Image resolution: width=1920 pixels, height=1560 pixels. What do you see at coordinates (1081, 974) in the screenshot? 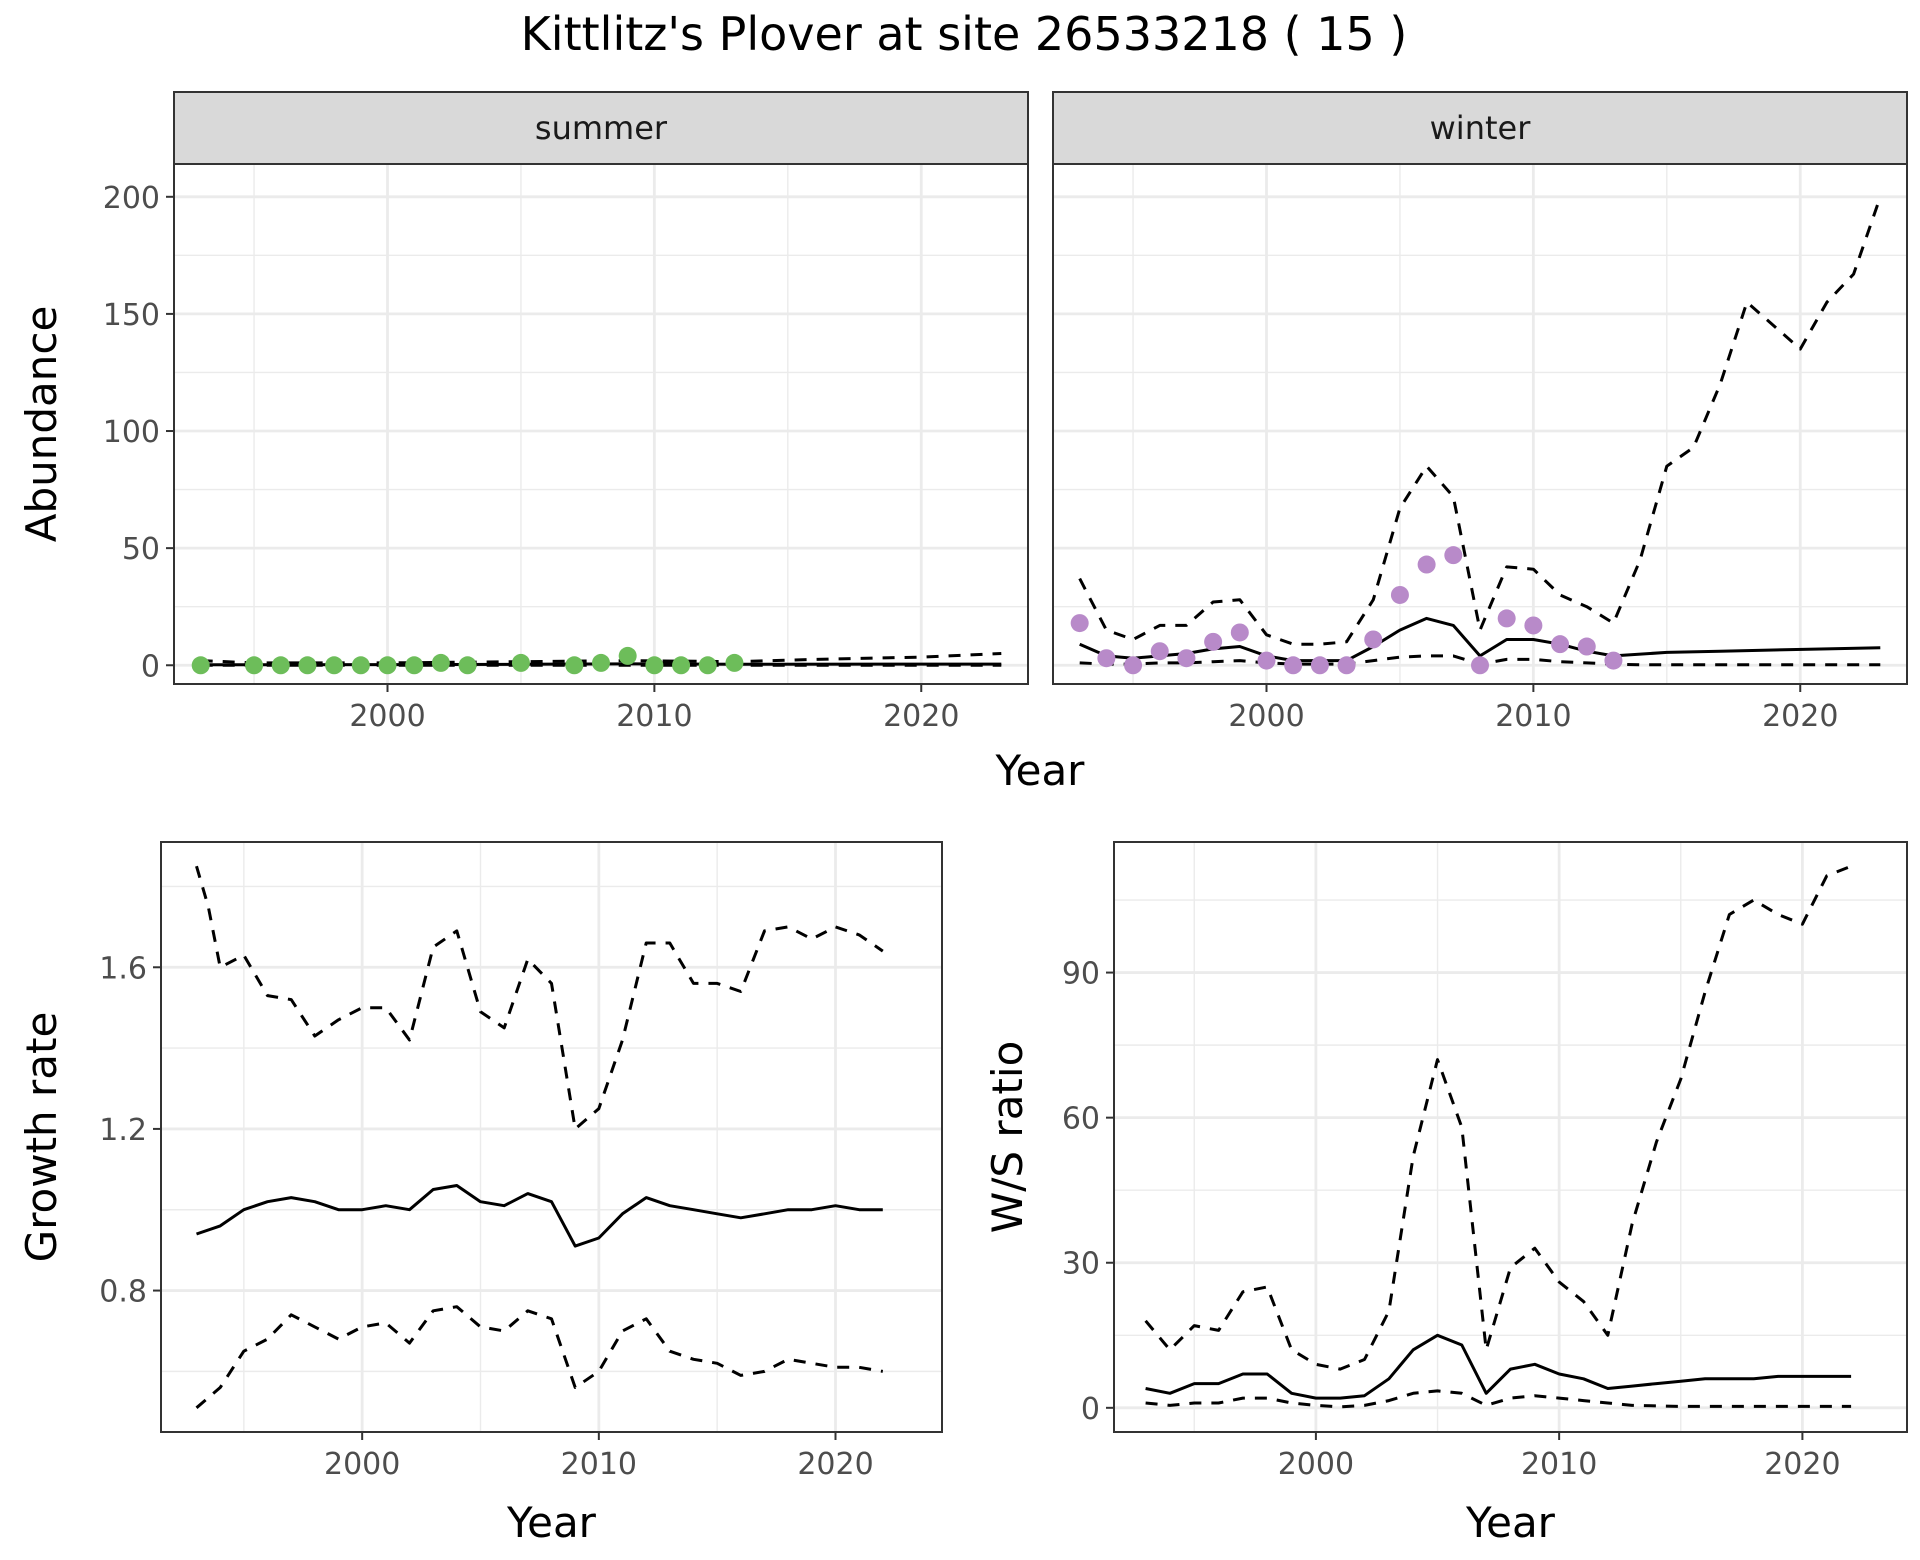
I see `ws-ratio-y-tick-label: 90` at bounding box center [1081, 974].